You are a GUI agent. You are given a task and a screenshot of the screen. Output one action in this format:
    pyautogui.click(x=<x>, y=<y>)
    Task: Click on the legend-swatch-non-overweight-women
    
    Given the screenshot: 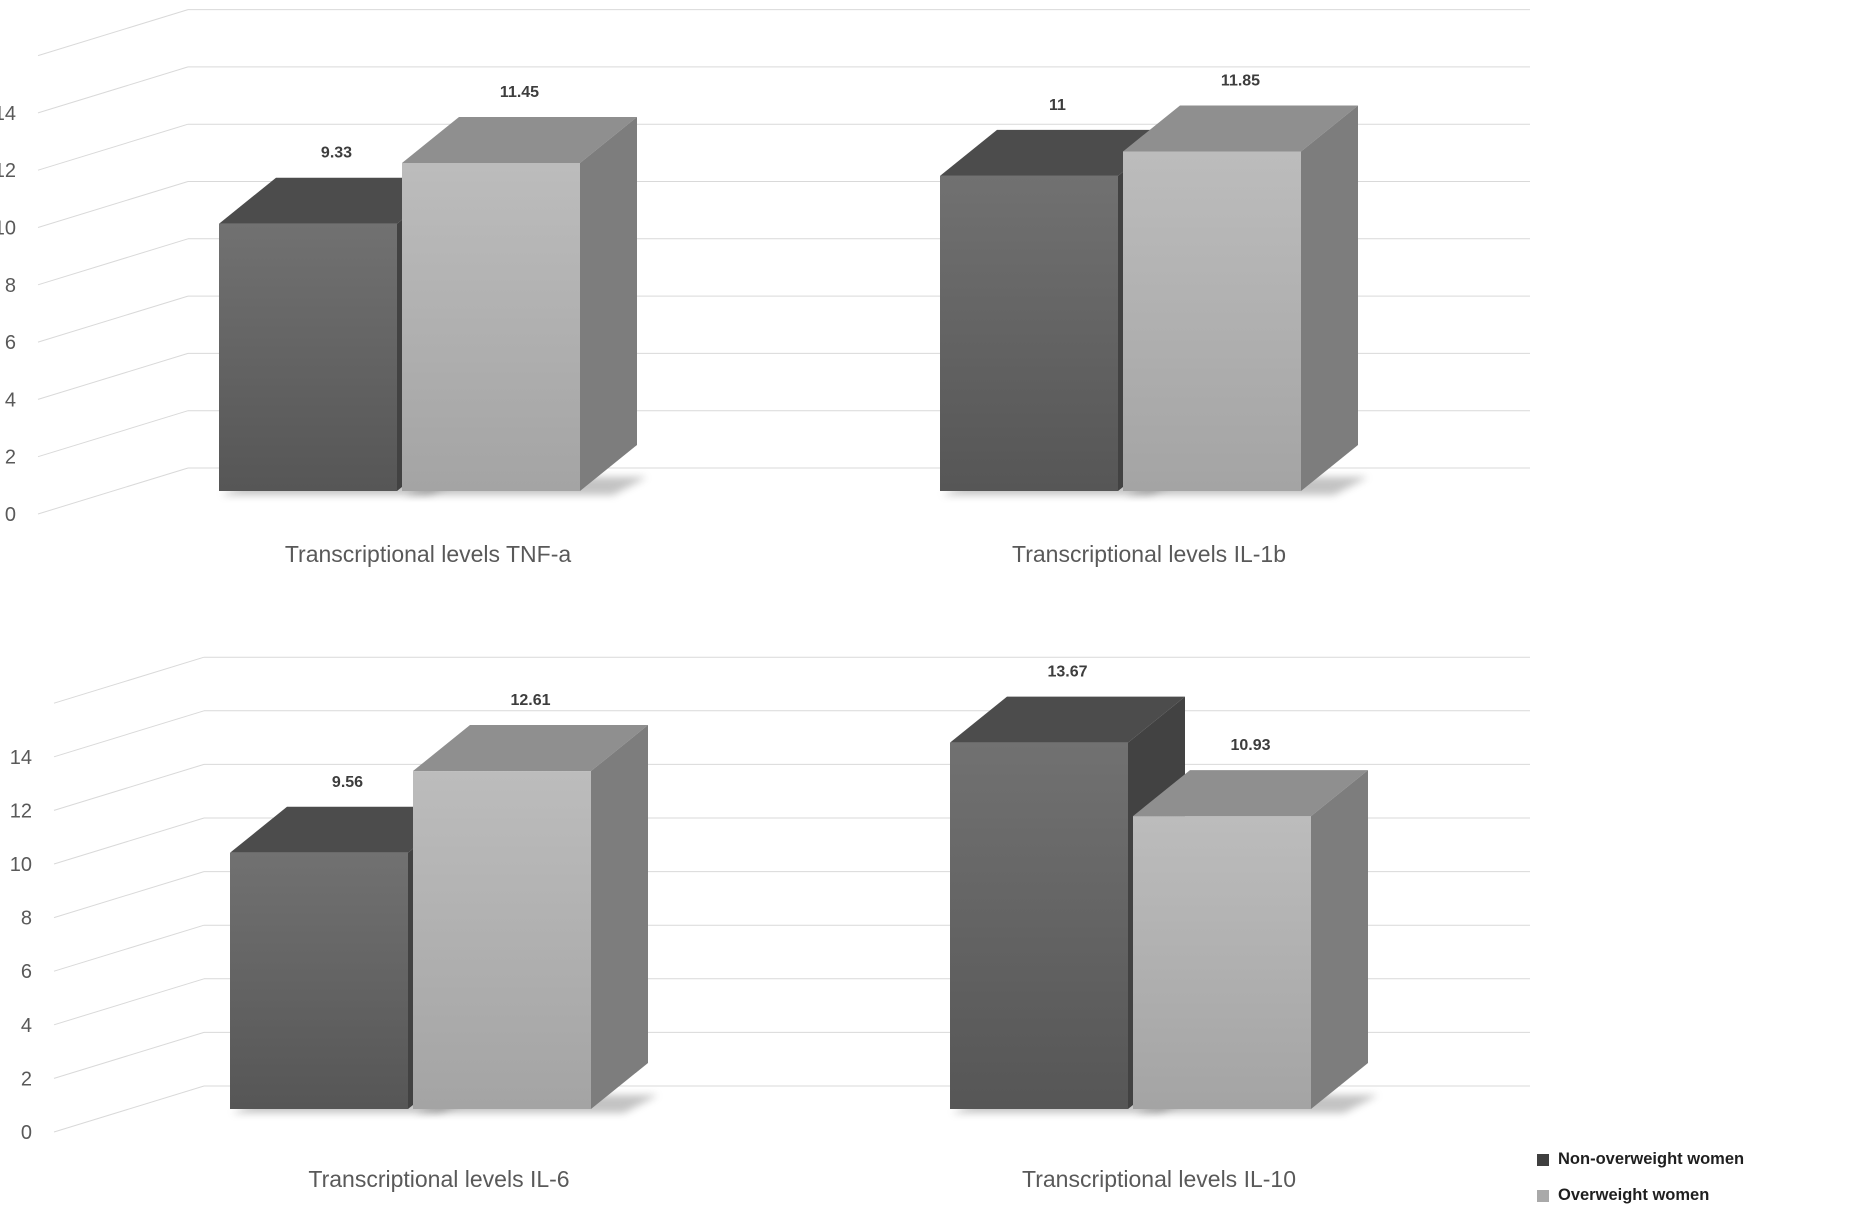 What is the action you would take?
    pyautogui.click(x=1543, y=1159)
    